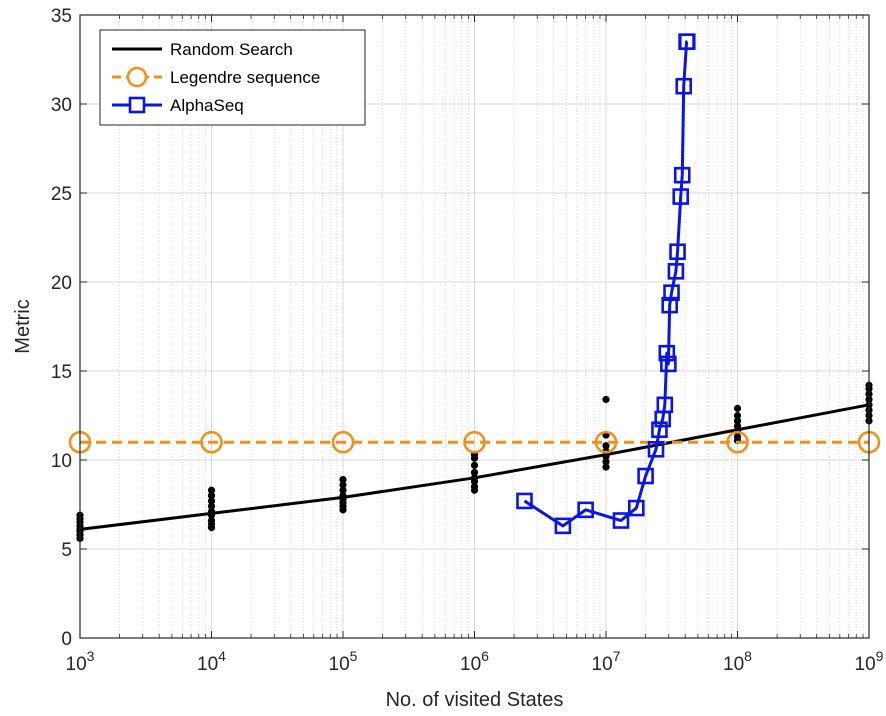  I want to click on y-tick-label: 30, so click(61, 105).